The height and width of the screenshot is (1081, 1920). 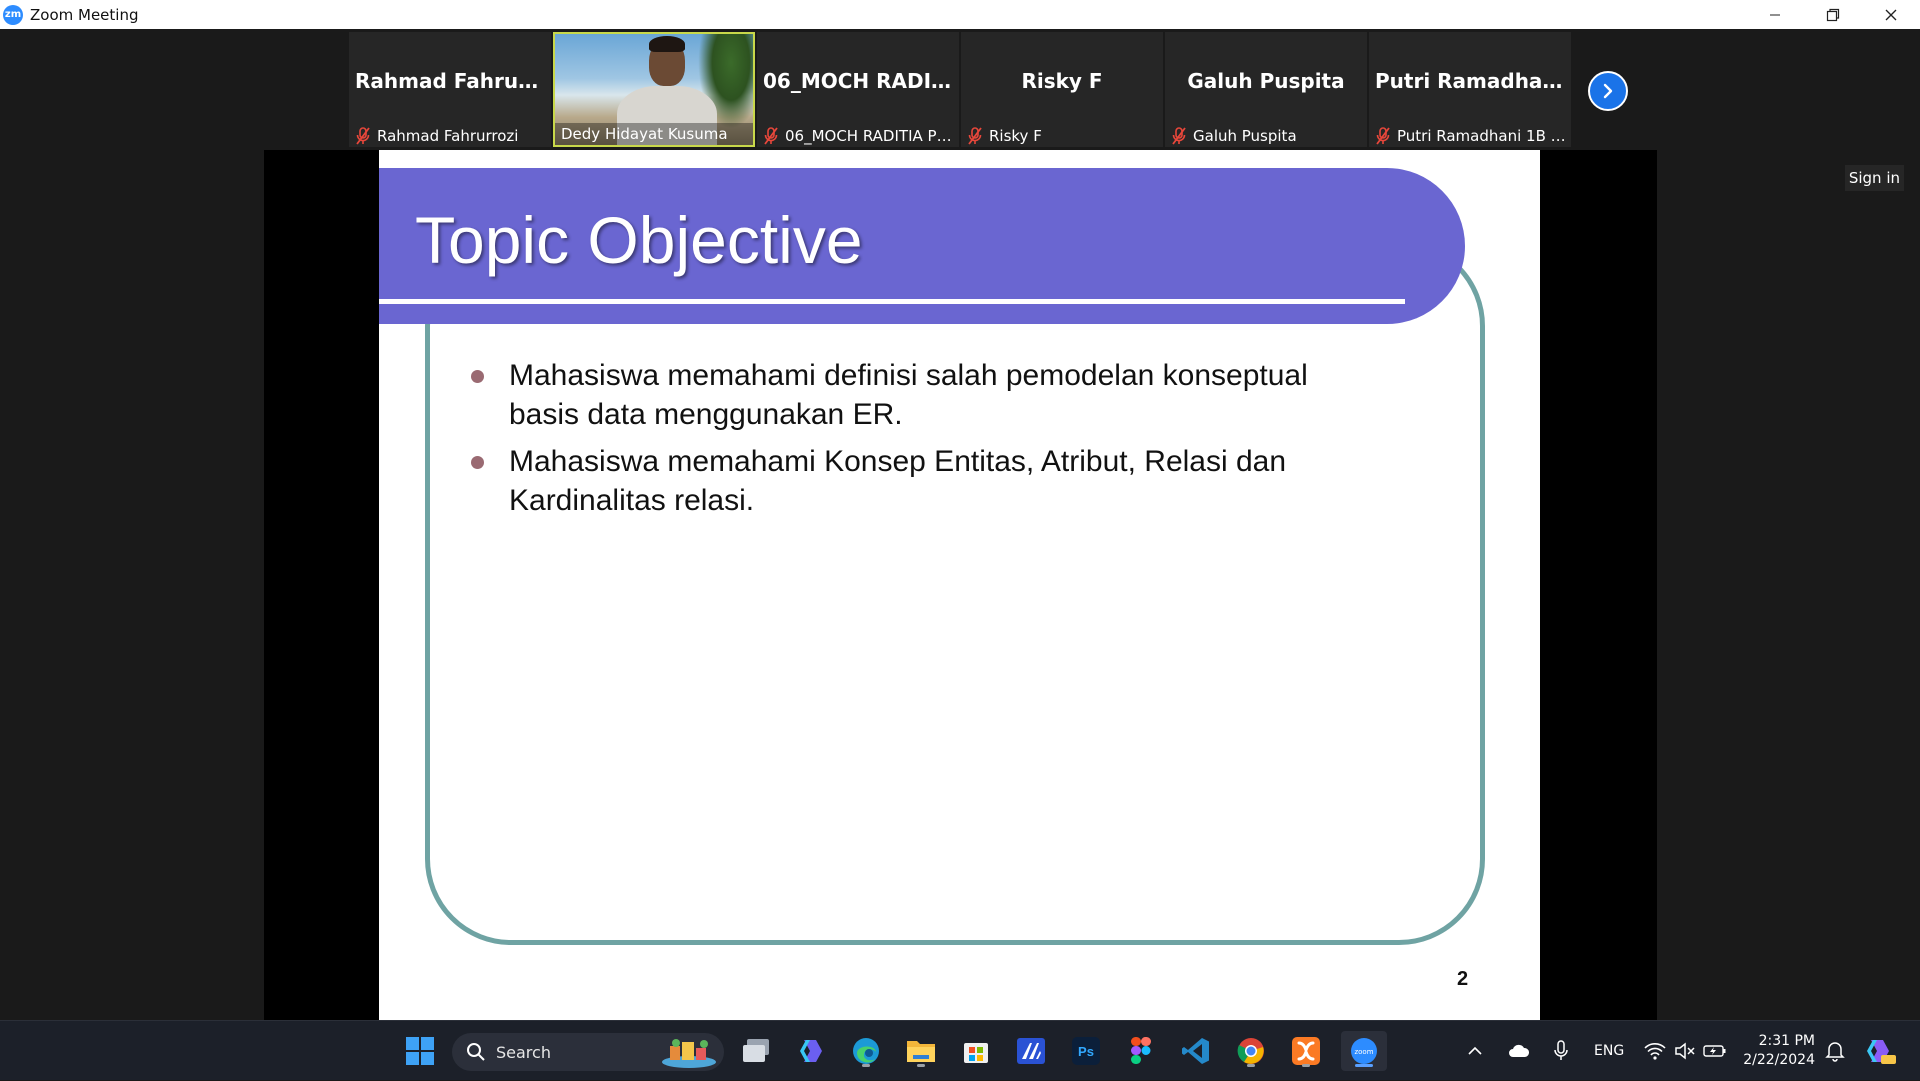 I want to click on edge-button, so click(x=866, y=1051).